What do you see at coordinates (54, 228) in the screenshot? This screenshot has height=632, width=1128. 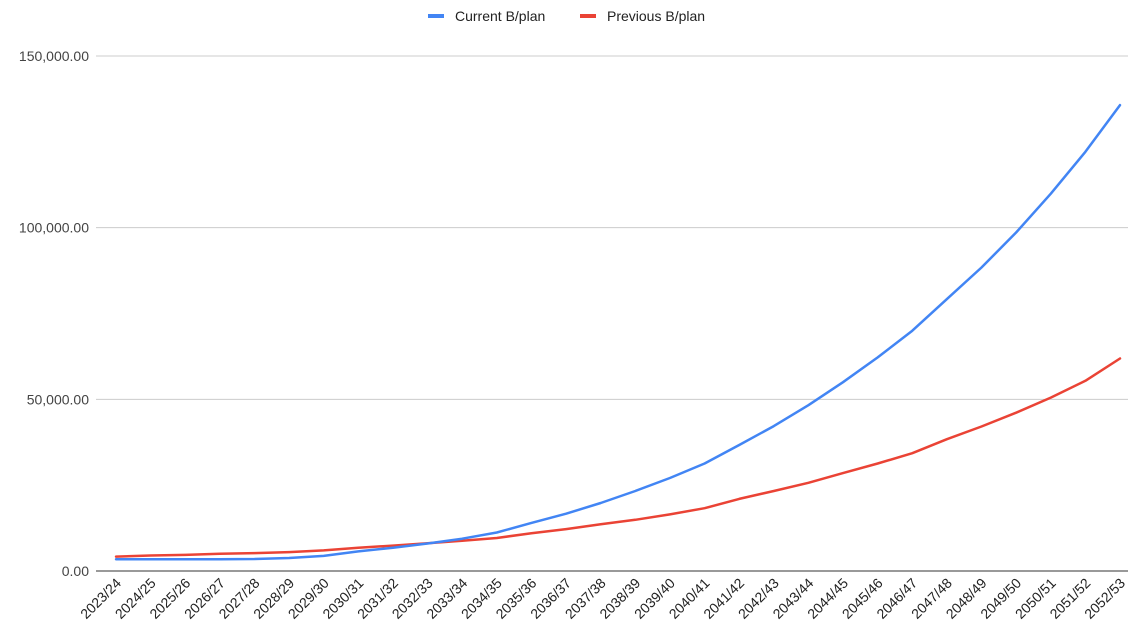 I see `y-tick-label: 100,000.00` at bounding box center [54, 228].